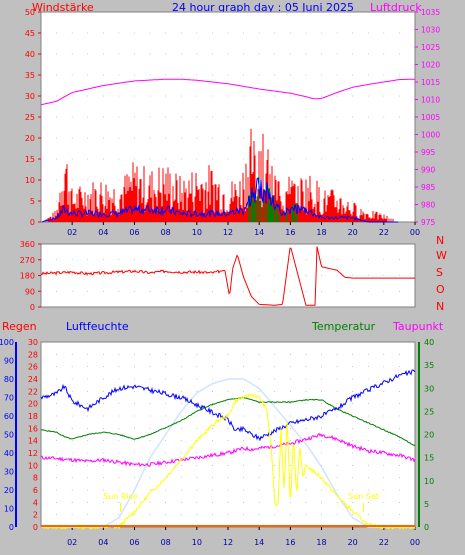 The height and width of the screenshot is (555, 465). I want to click on x-tick-label: 12, so click(228, 542).